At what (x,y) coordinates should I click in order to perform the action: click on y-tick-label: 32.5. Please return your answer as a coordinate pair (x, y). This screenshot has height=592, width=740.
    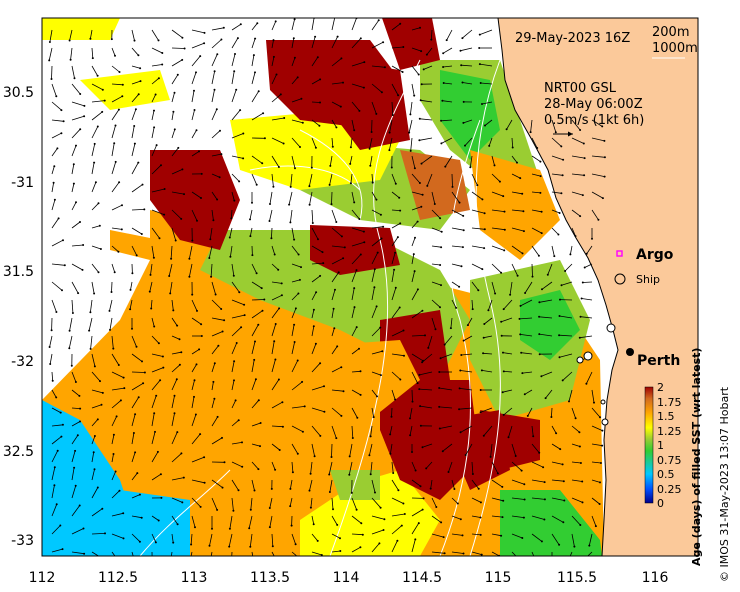
    Looking at the image, I should click on (18, 452).